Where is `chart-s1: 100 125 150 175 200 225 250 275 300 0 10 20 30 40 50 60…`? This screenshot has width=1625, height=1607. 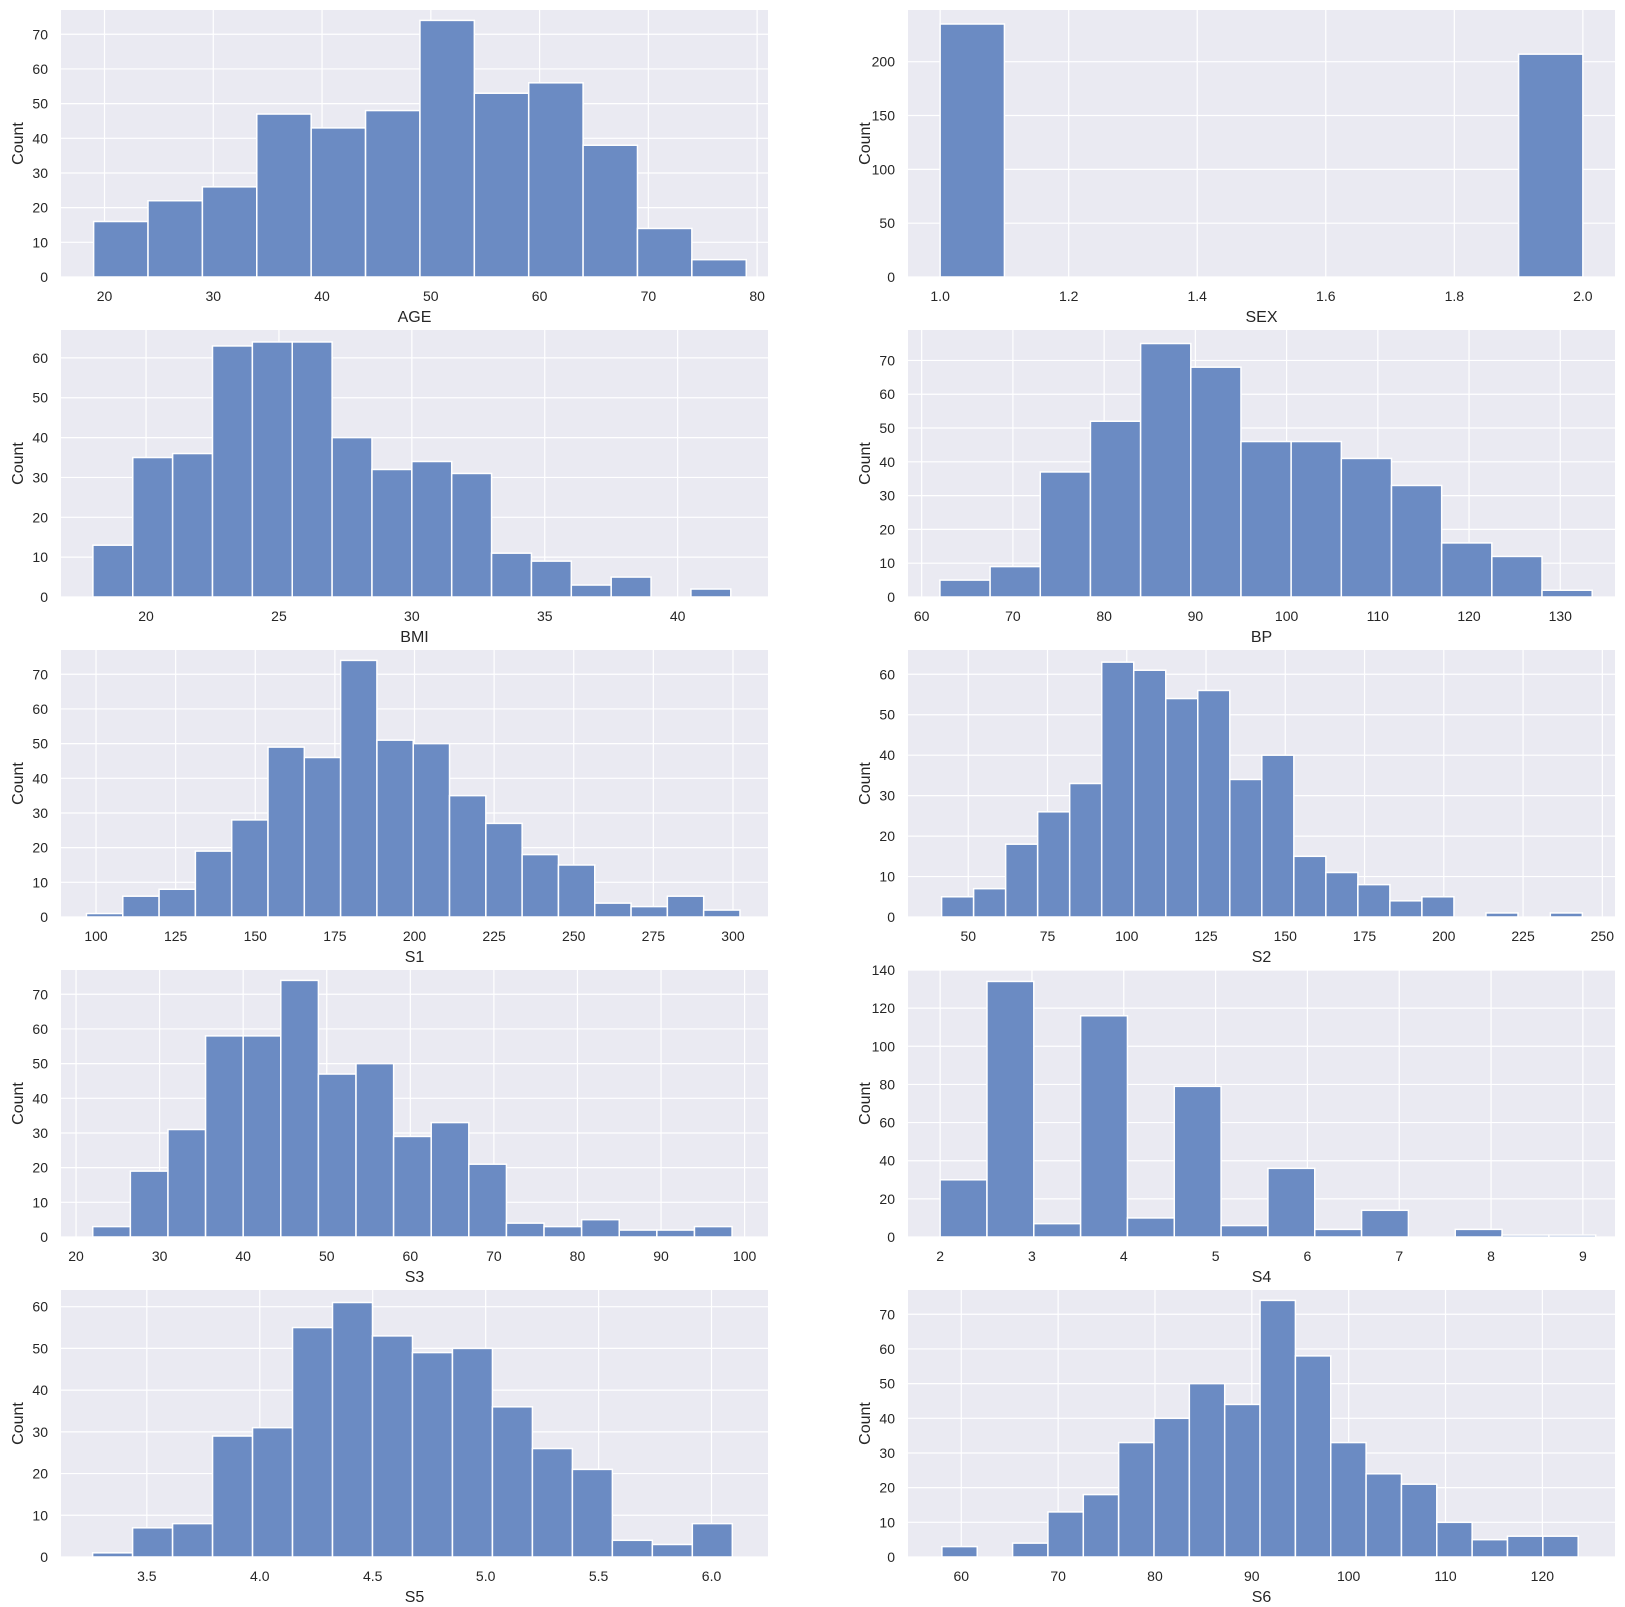 chart-s1: 100 125 150 175 200 225 250 275 300 0 10 20 30 40 50 60… is located at coordinates (389, 808).